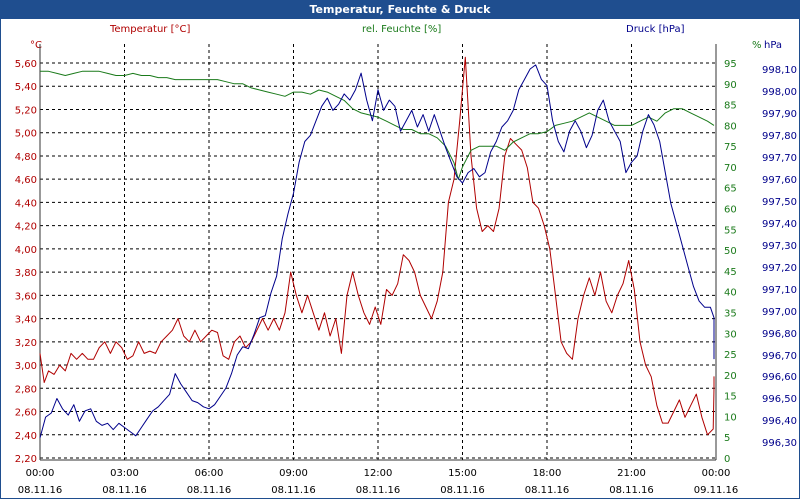 The image size is (800, 500). What do you see at coordinates (730, 376) in the screenshot?
I see `humidity-tick-label: 20` at bounding box center [730, 376].